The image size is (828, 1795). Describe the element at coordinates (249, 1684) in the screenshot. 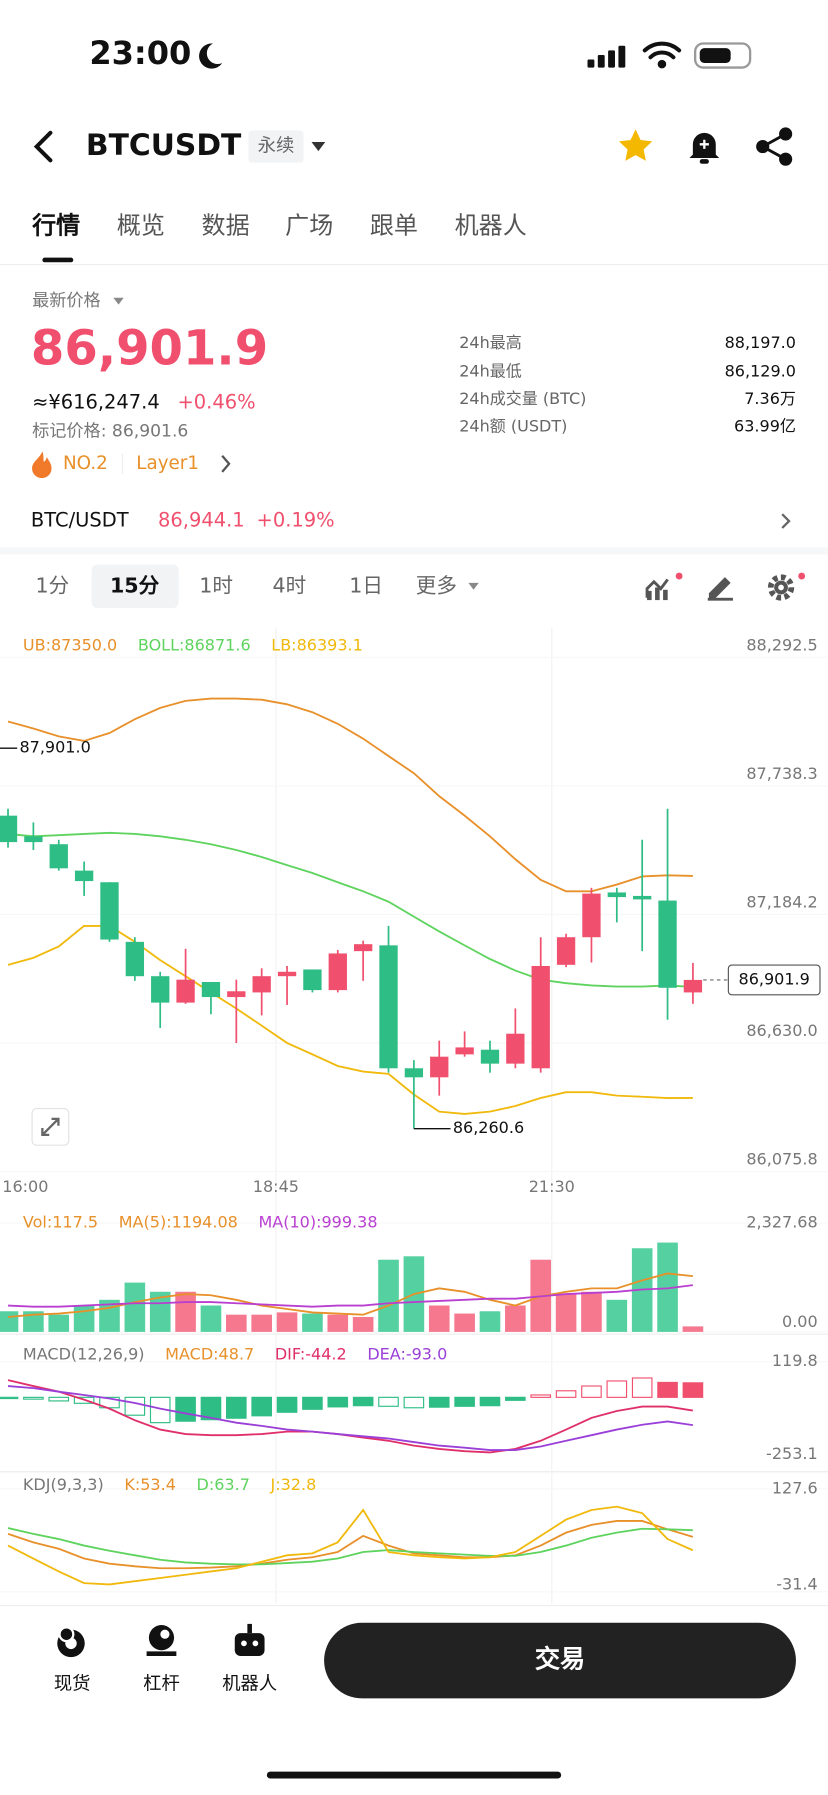

I see `footer-label: 机器人` at that location.